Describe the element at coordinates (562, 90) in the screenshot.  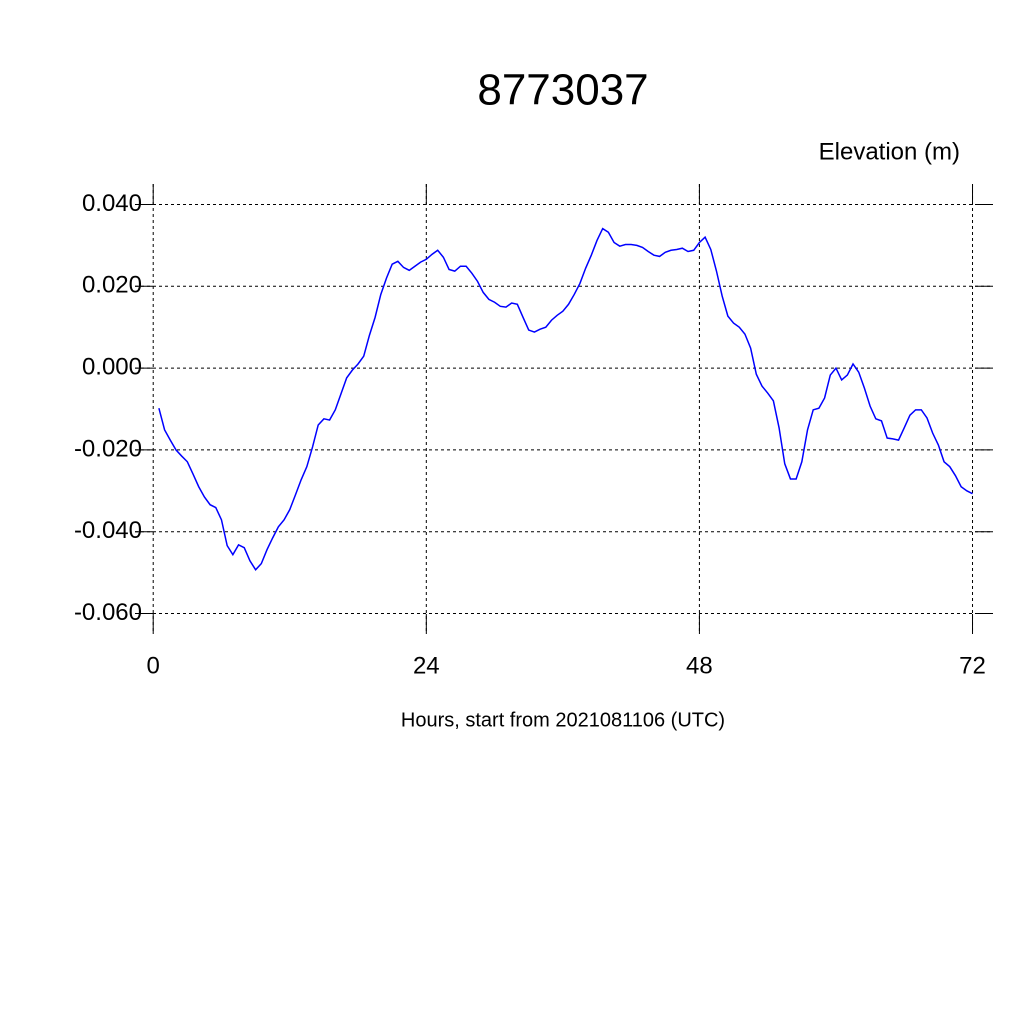
I see `chart-title: 8773037` at that location.